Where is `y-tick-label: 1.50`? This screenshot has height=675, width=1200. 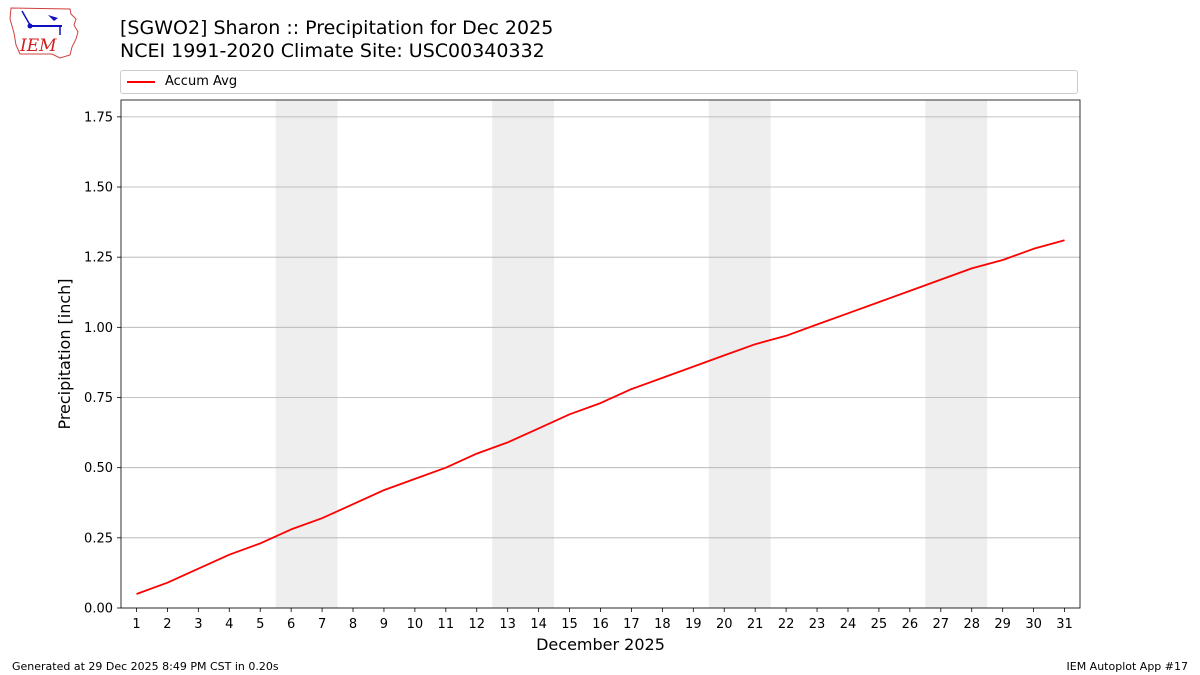
y-tick-label: 1.50 is located at coordinates (98, 188).